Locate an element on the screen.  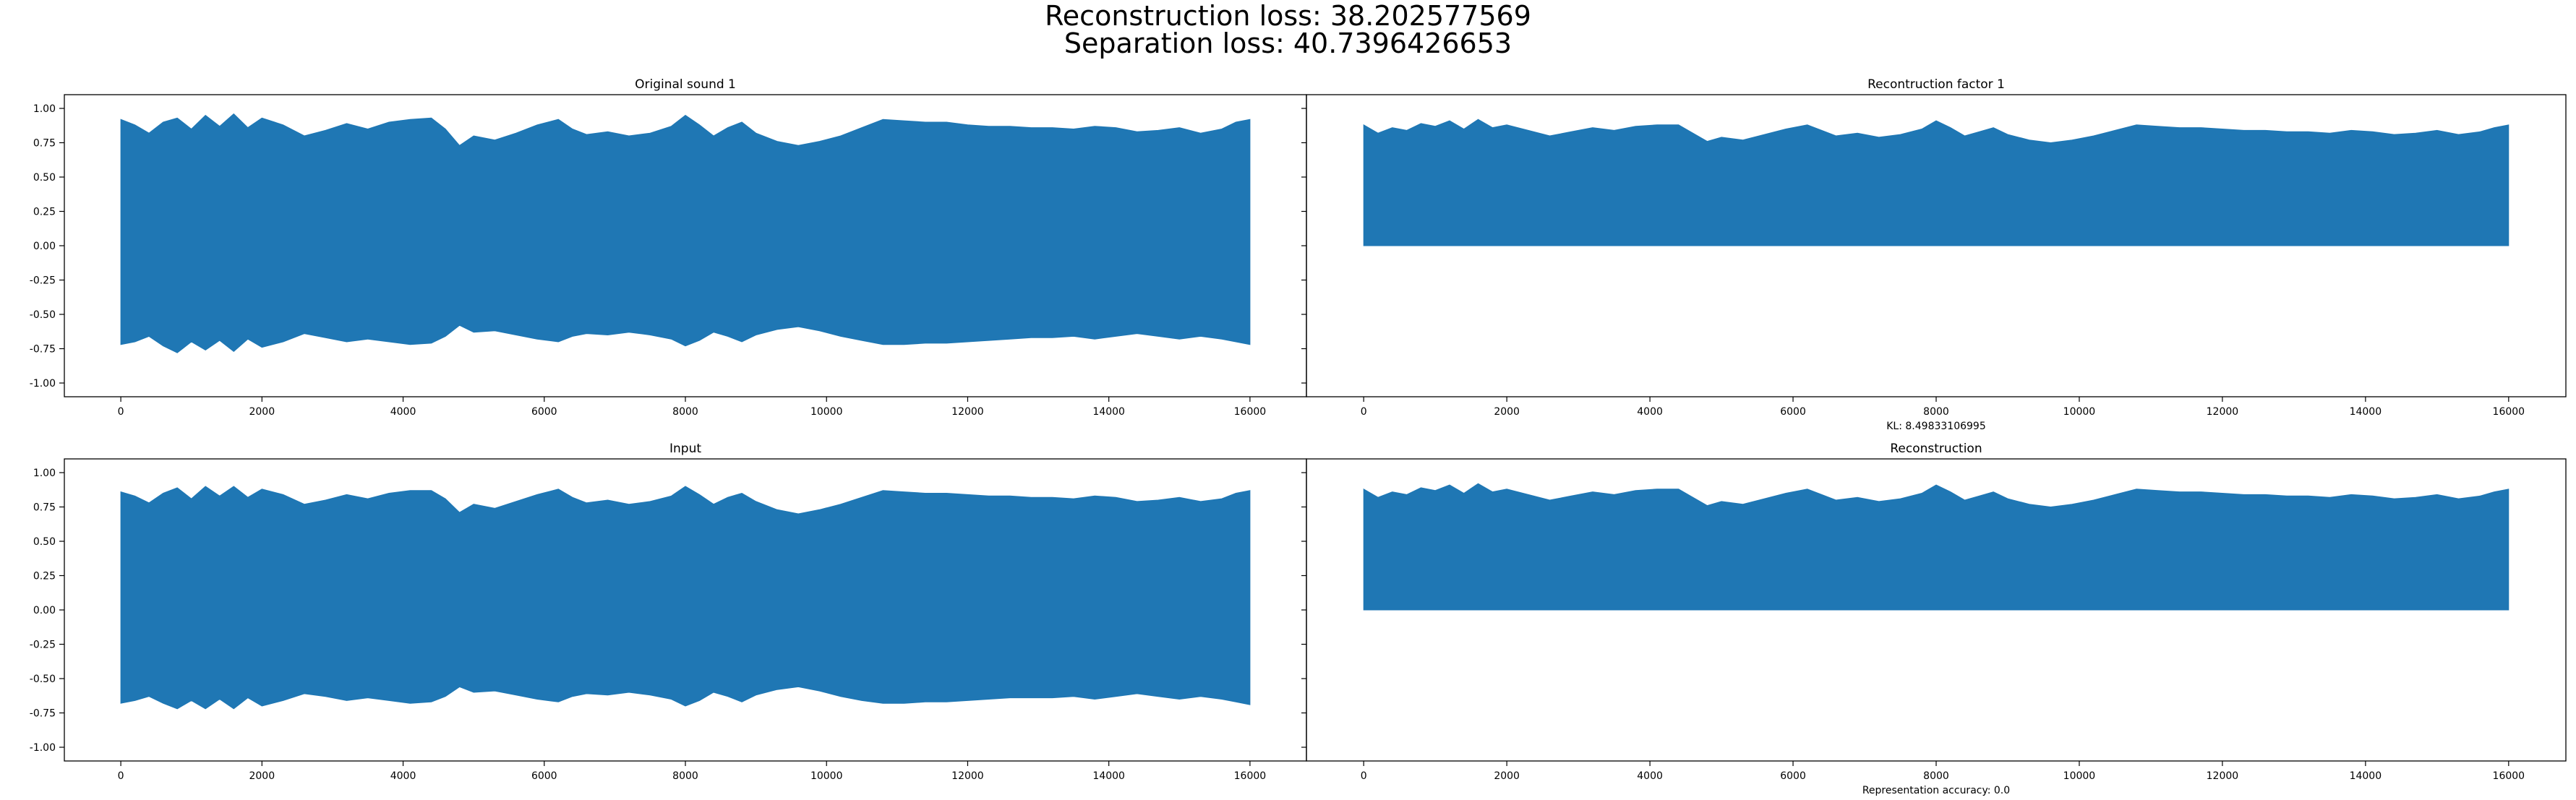
subplot-title: Recontruction factor 1 is located at coordinates (1936, 85).